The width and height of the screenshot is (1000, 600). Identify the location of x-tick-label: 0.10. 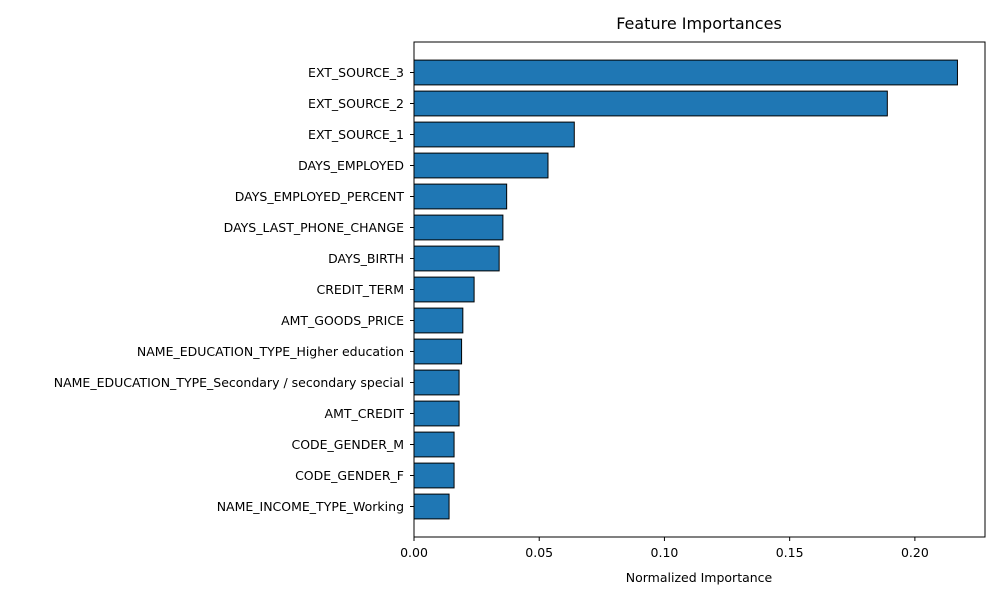
(665, 552).